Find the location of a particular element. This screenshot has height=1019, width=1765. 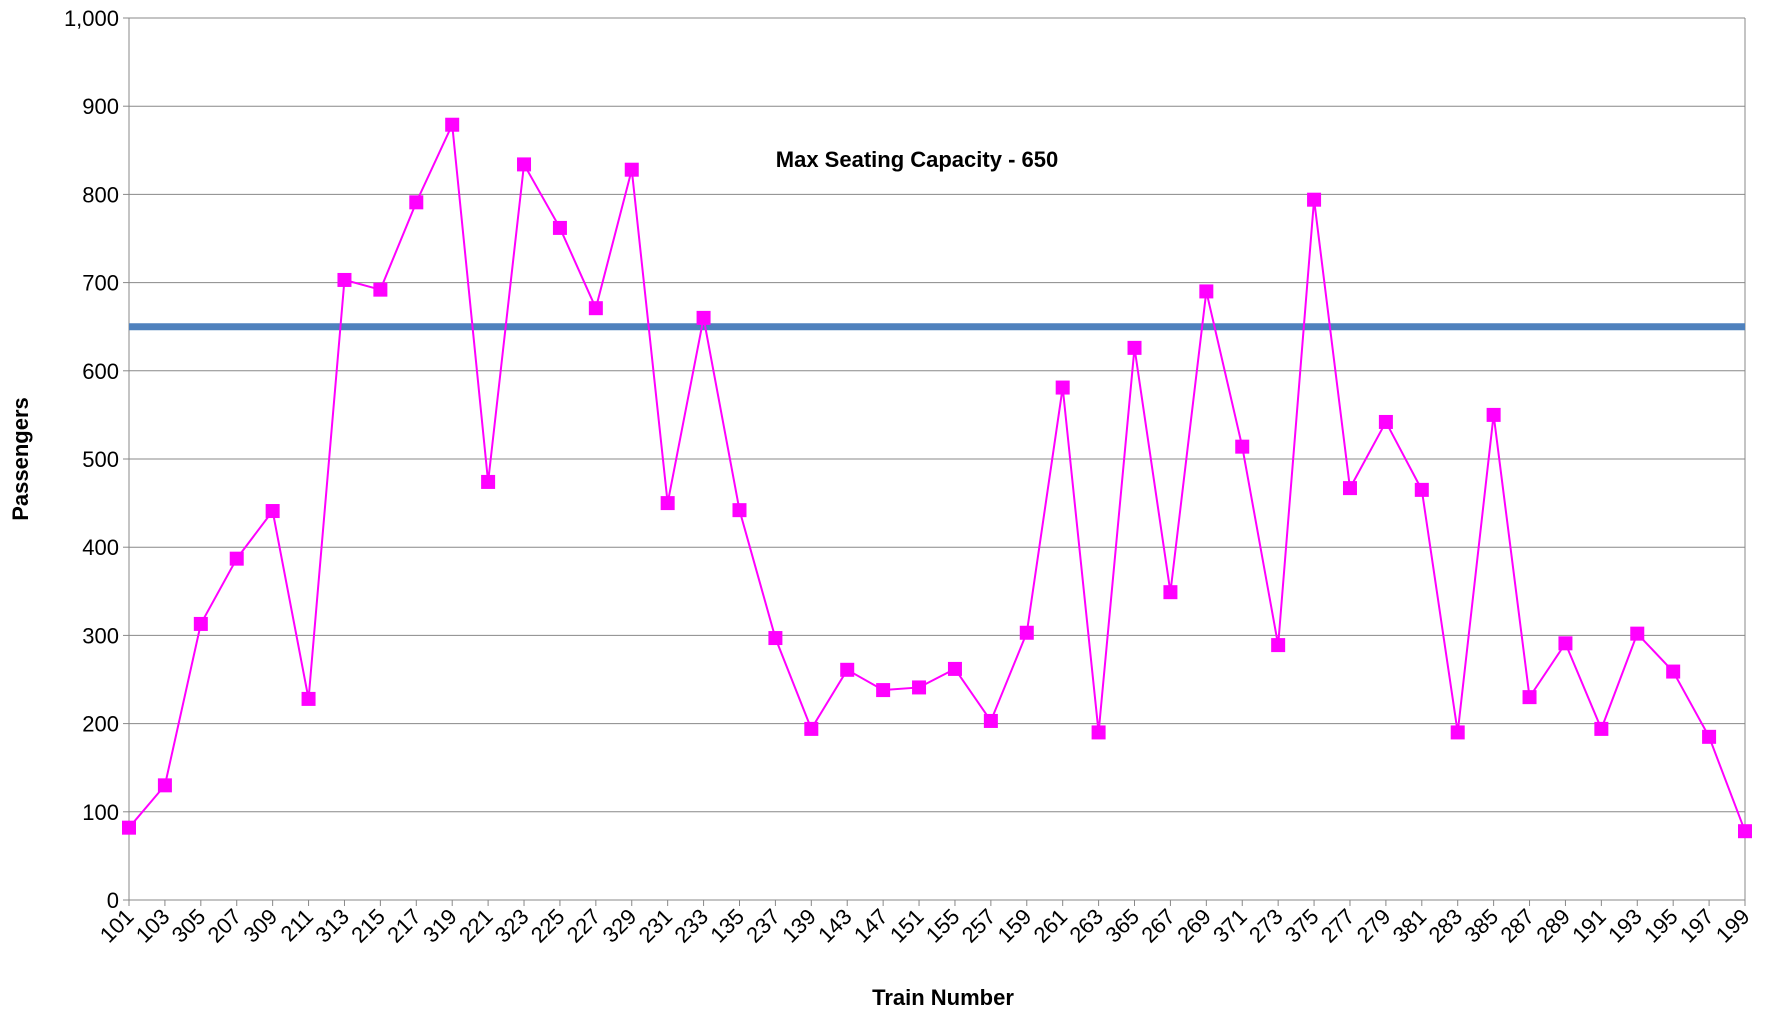

x-tick-label: 135 is located at coordinates (727, 926).